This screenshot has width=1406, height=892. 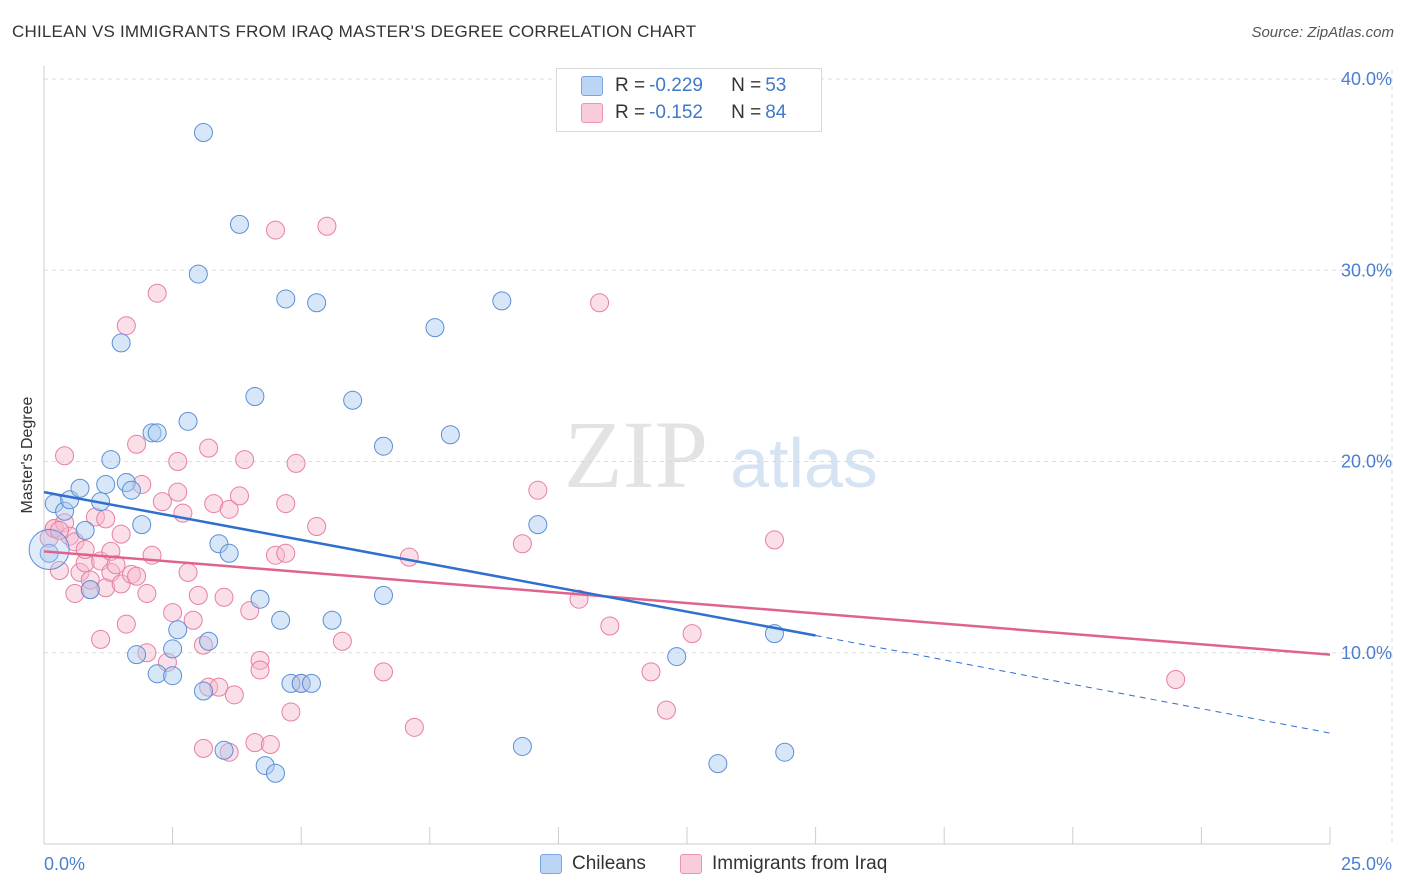 I want to click on x-tick-label: 0.0%, so click(x=64, y=864).